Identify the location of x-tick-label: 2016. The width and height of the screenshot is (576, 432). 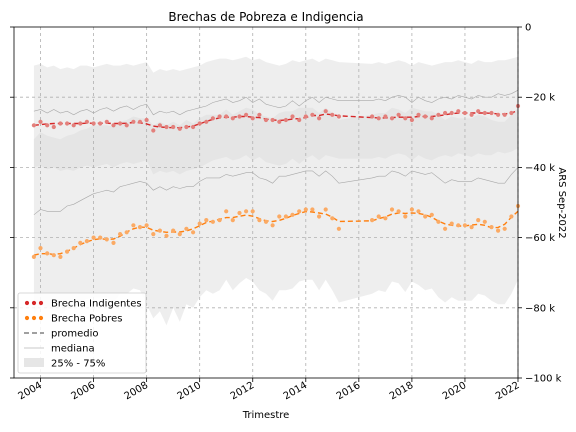
(349, 391).